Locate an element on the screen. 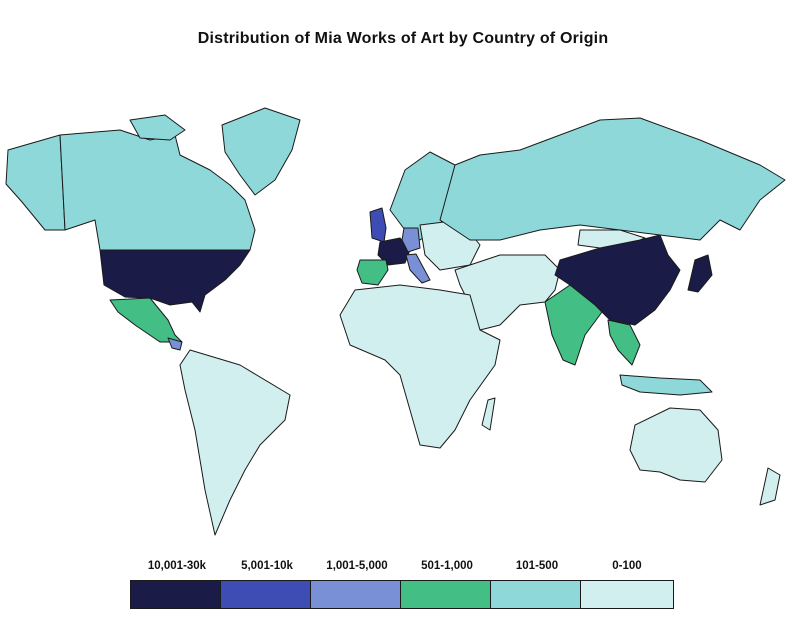  region-japan is located at coordinates (700, 273).